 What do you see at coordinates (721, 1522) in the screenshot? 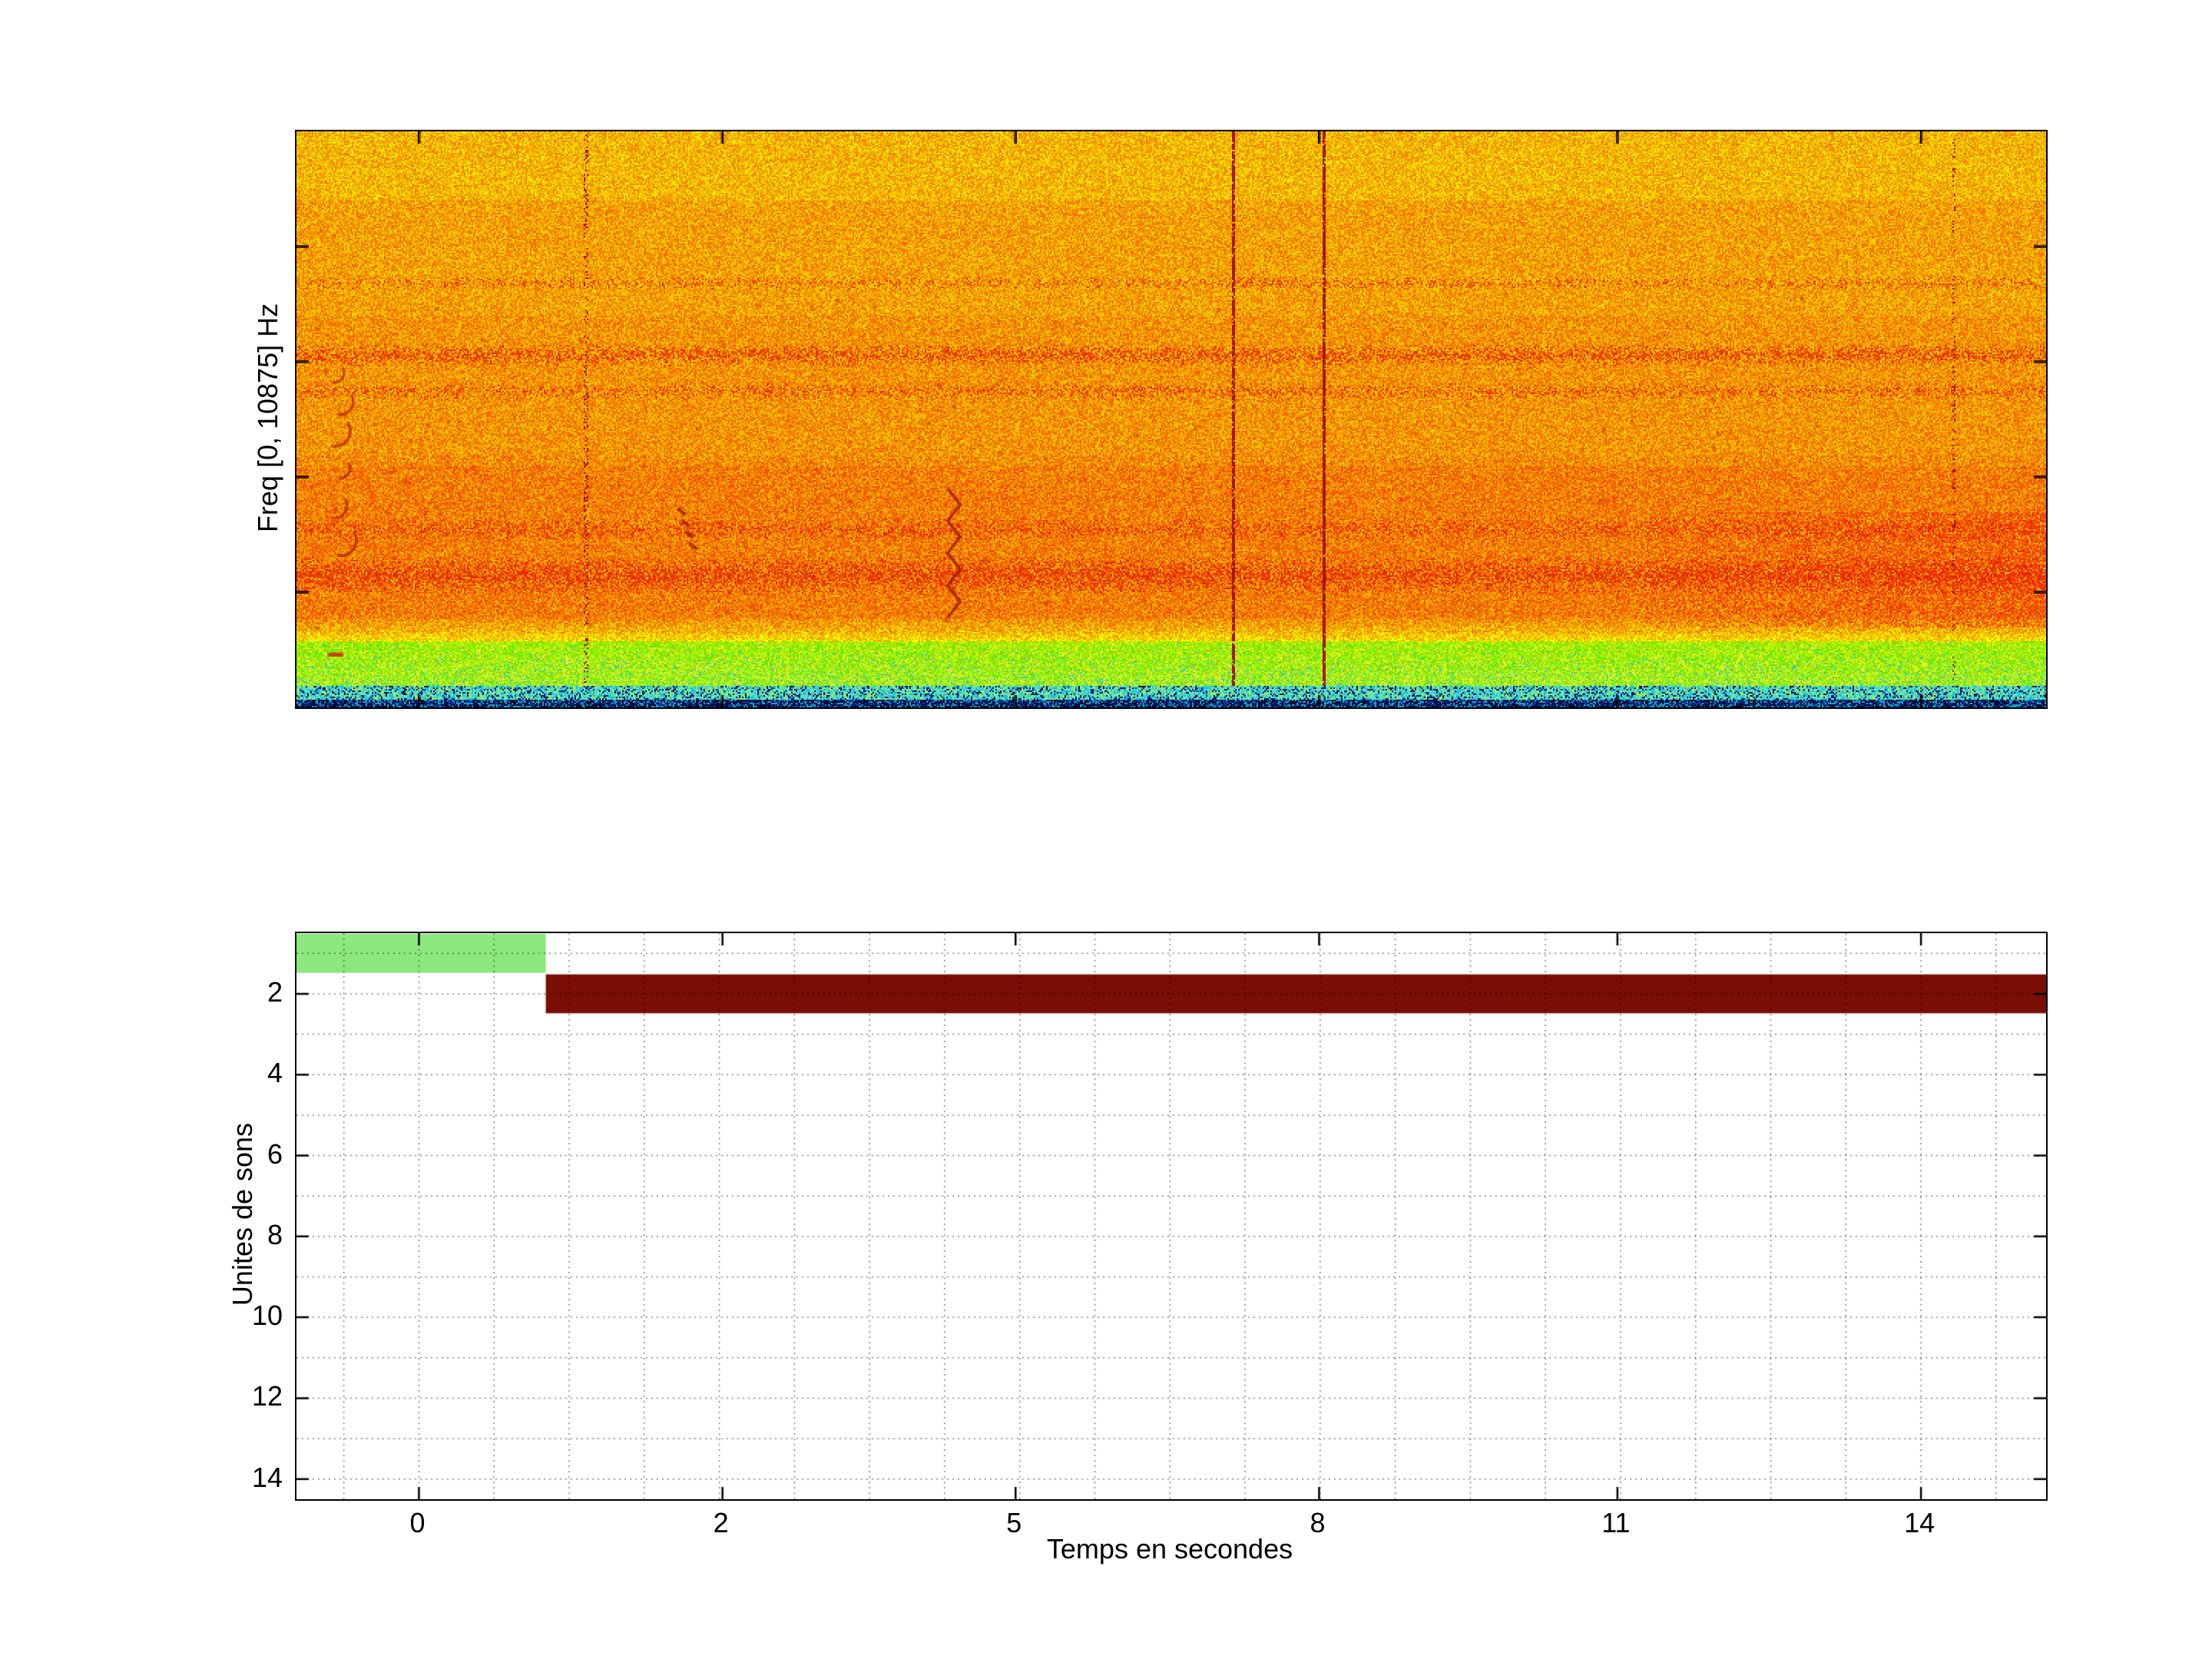
I see `x-tick-label-2: 2` at bounding box center [721, 1522].